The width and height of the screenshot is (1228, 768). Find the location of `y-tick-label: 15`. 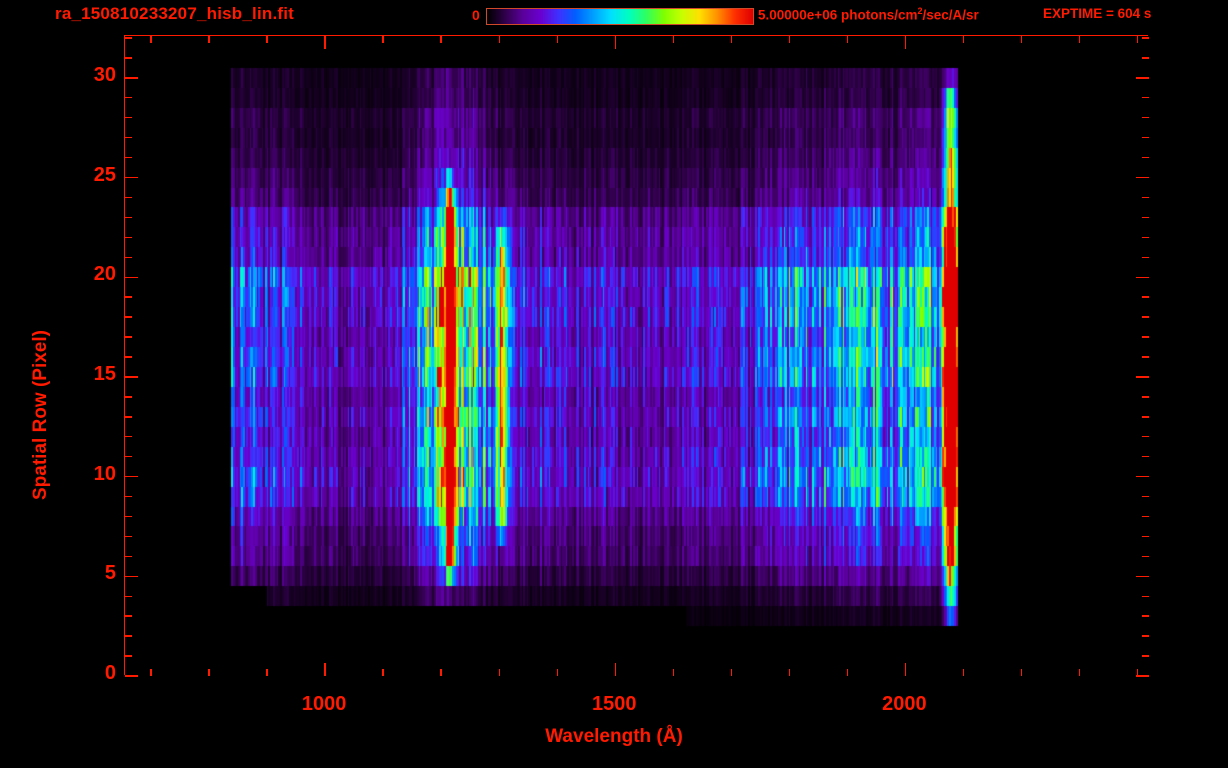

y-tick-label: 15 is located at coordinates (104, 373).